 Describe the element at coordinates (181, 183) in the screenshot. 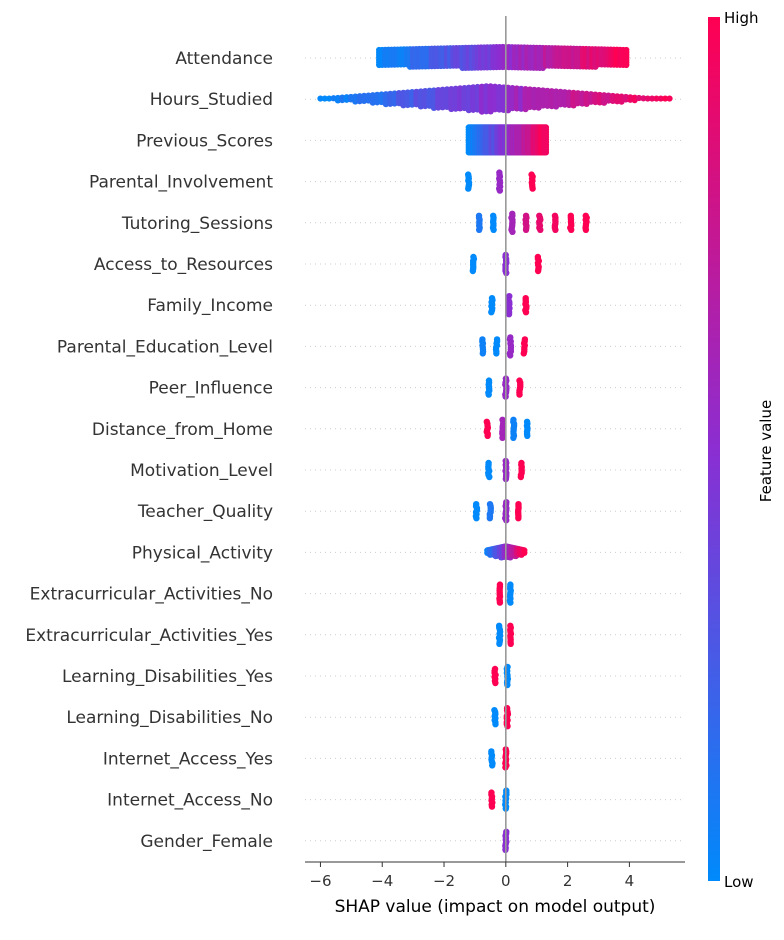

I see `feature-label: Parental_Involvement` at that location.